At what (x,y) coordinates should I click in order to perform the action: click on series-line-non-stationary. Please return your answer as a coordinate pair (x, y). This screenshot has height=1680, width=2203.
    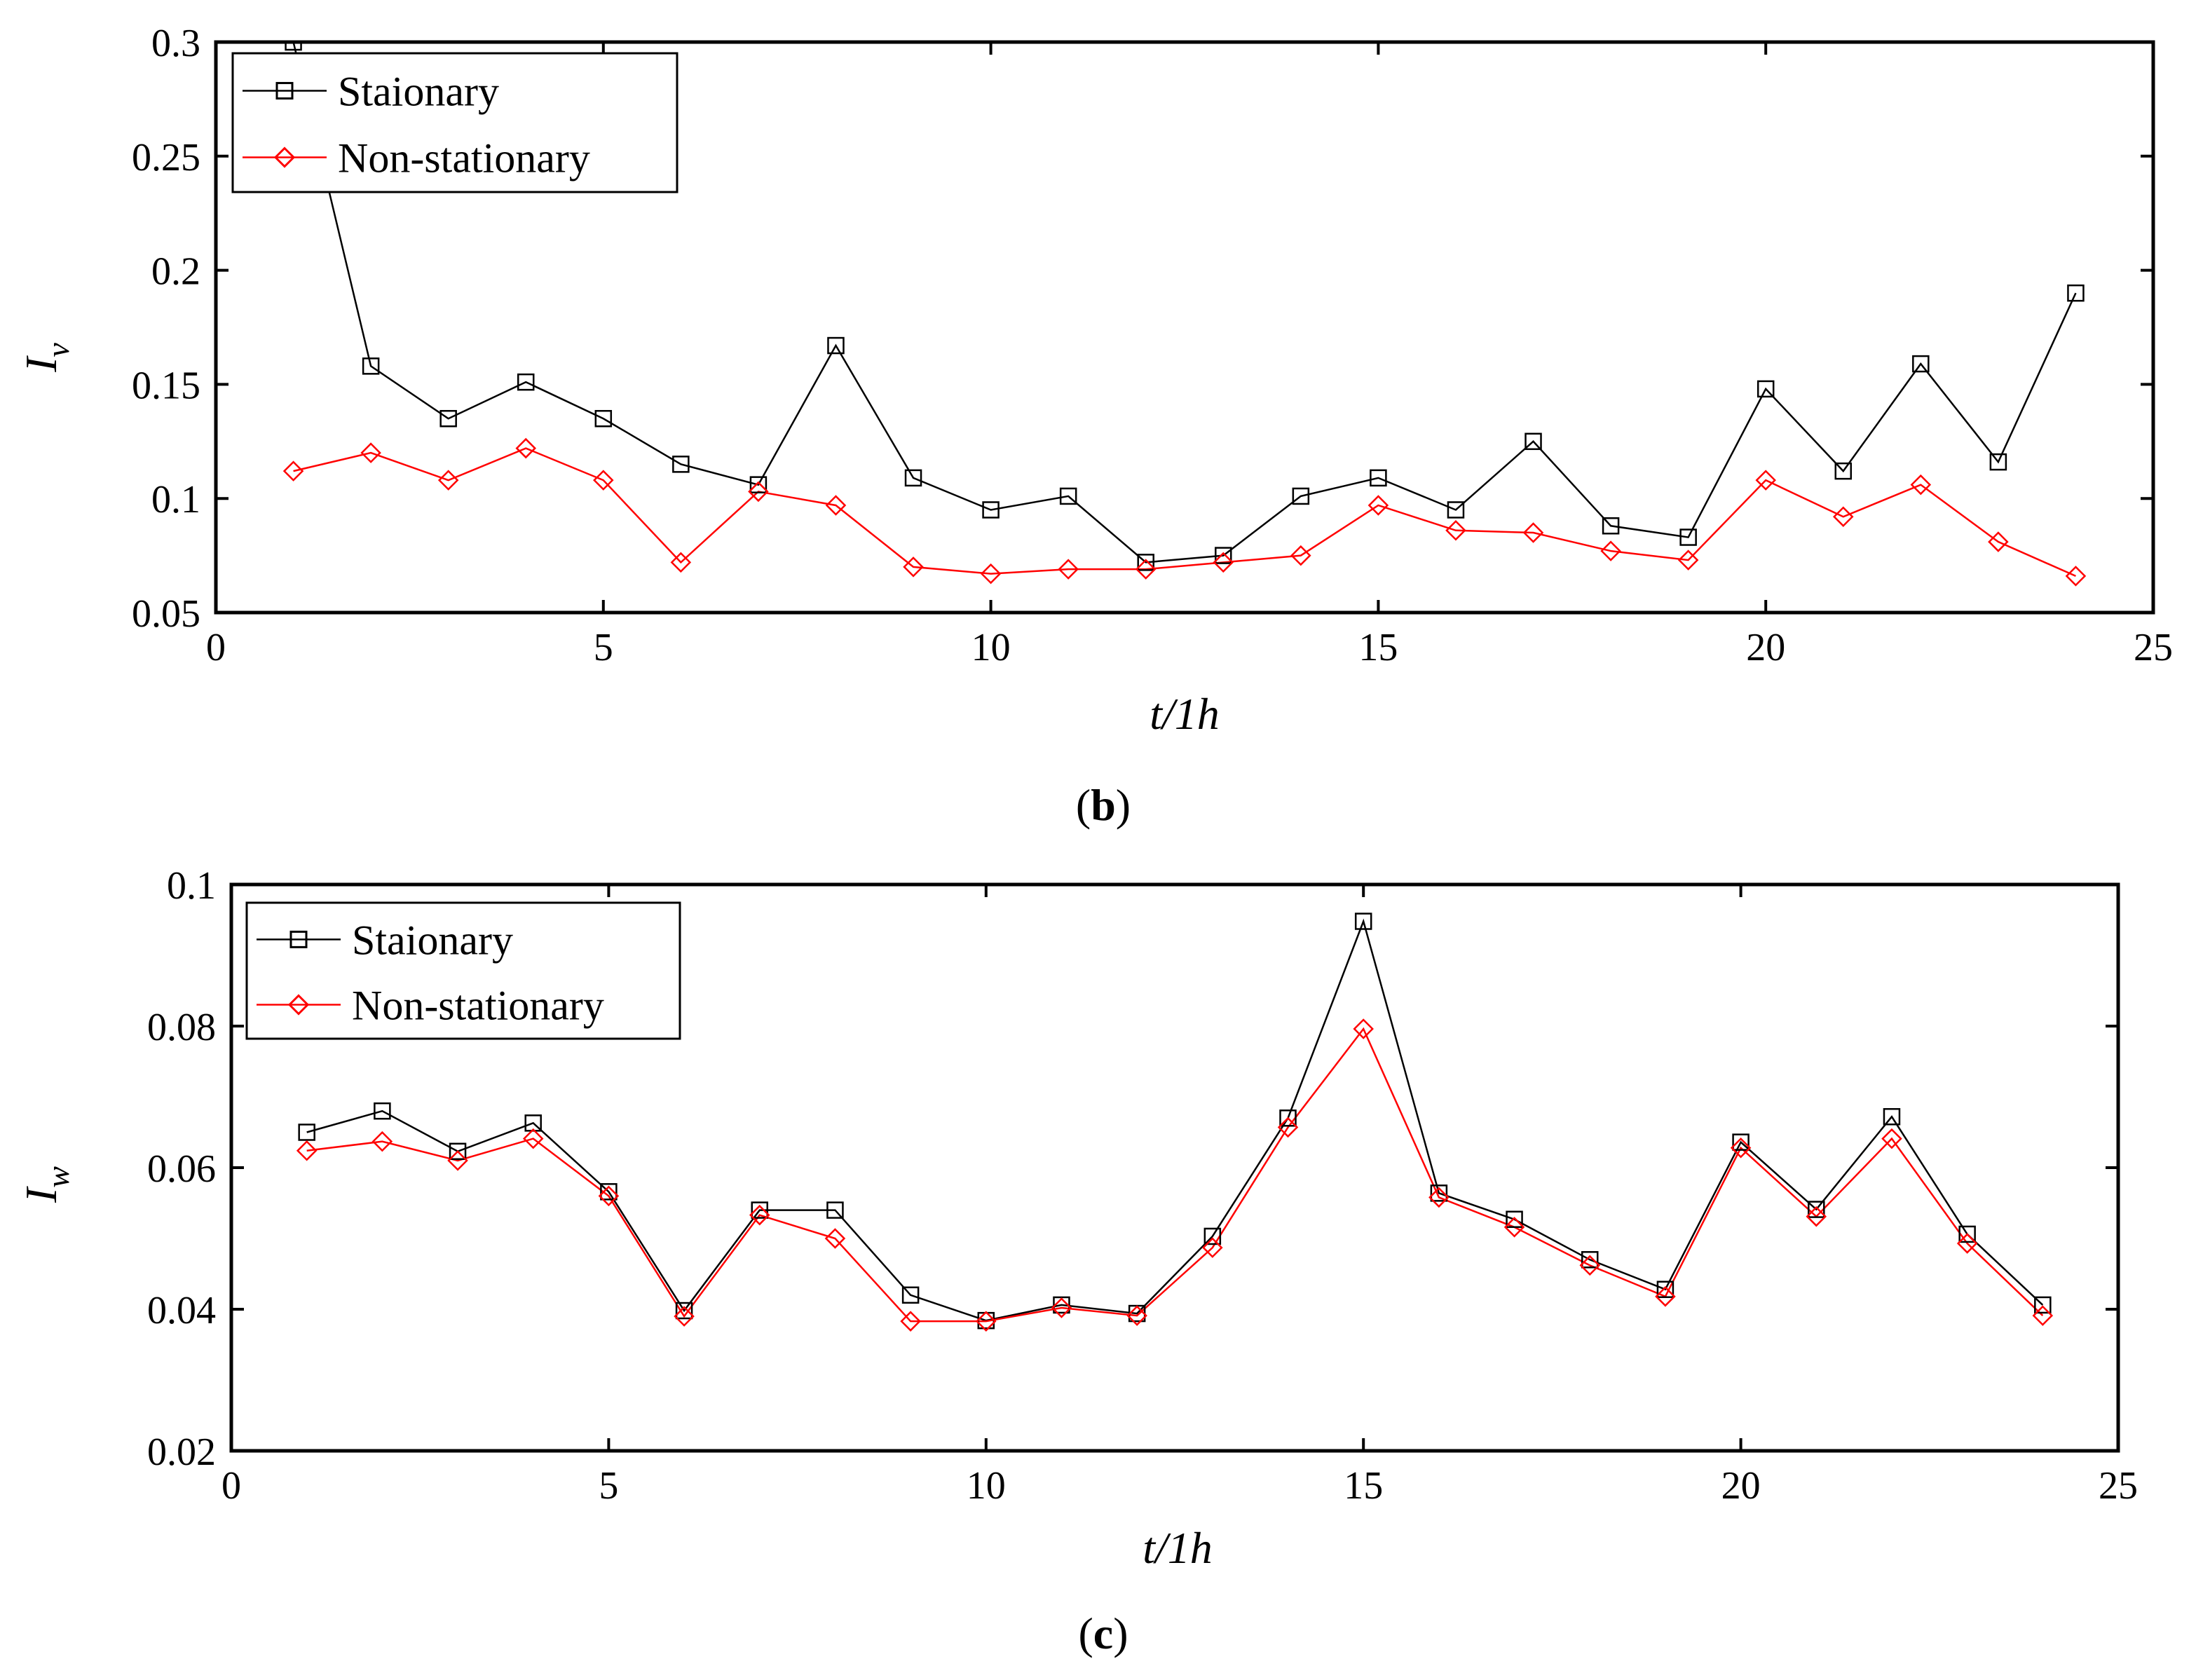
    Looking at the image, I should click on (1185, 512).